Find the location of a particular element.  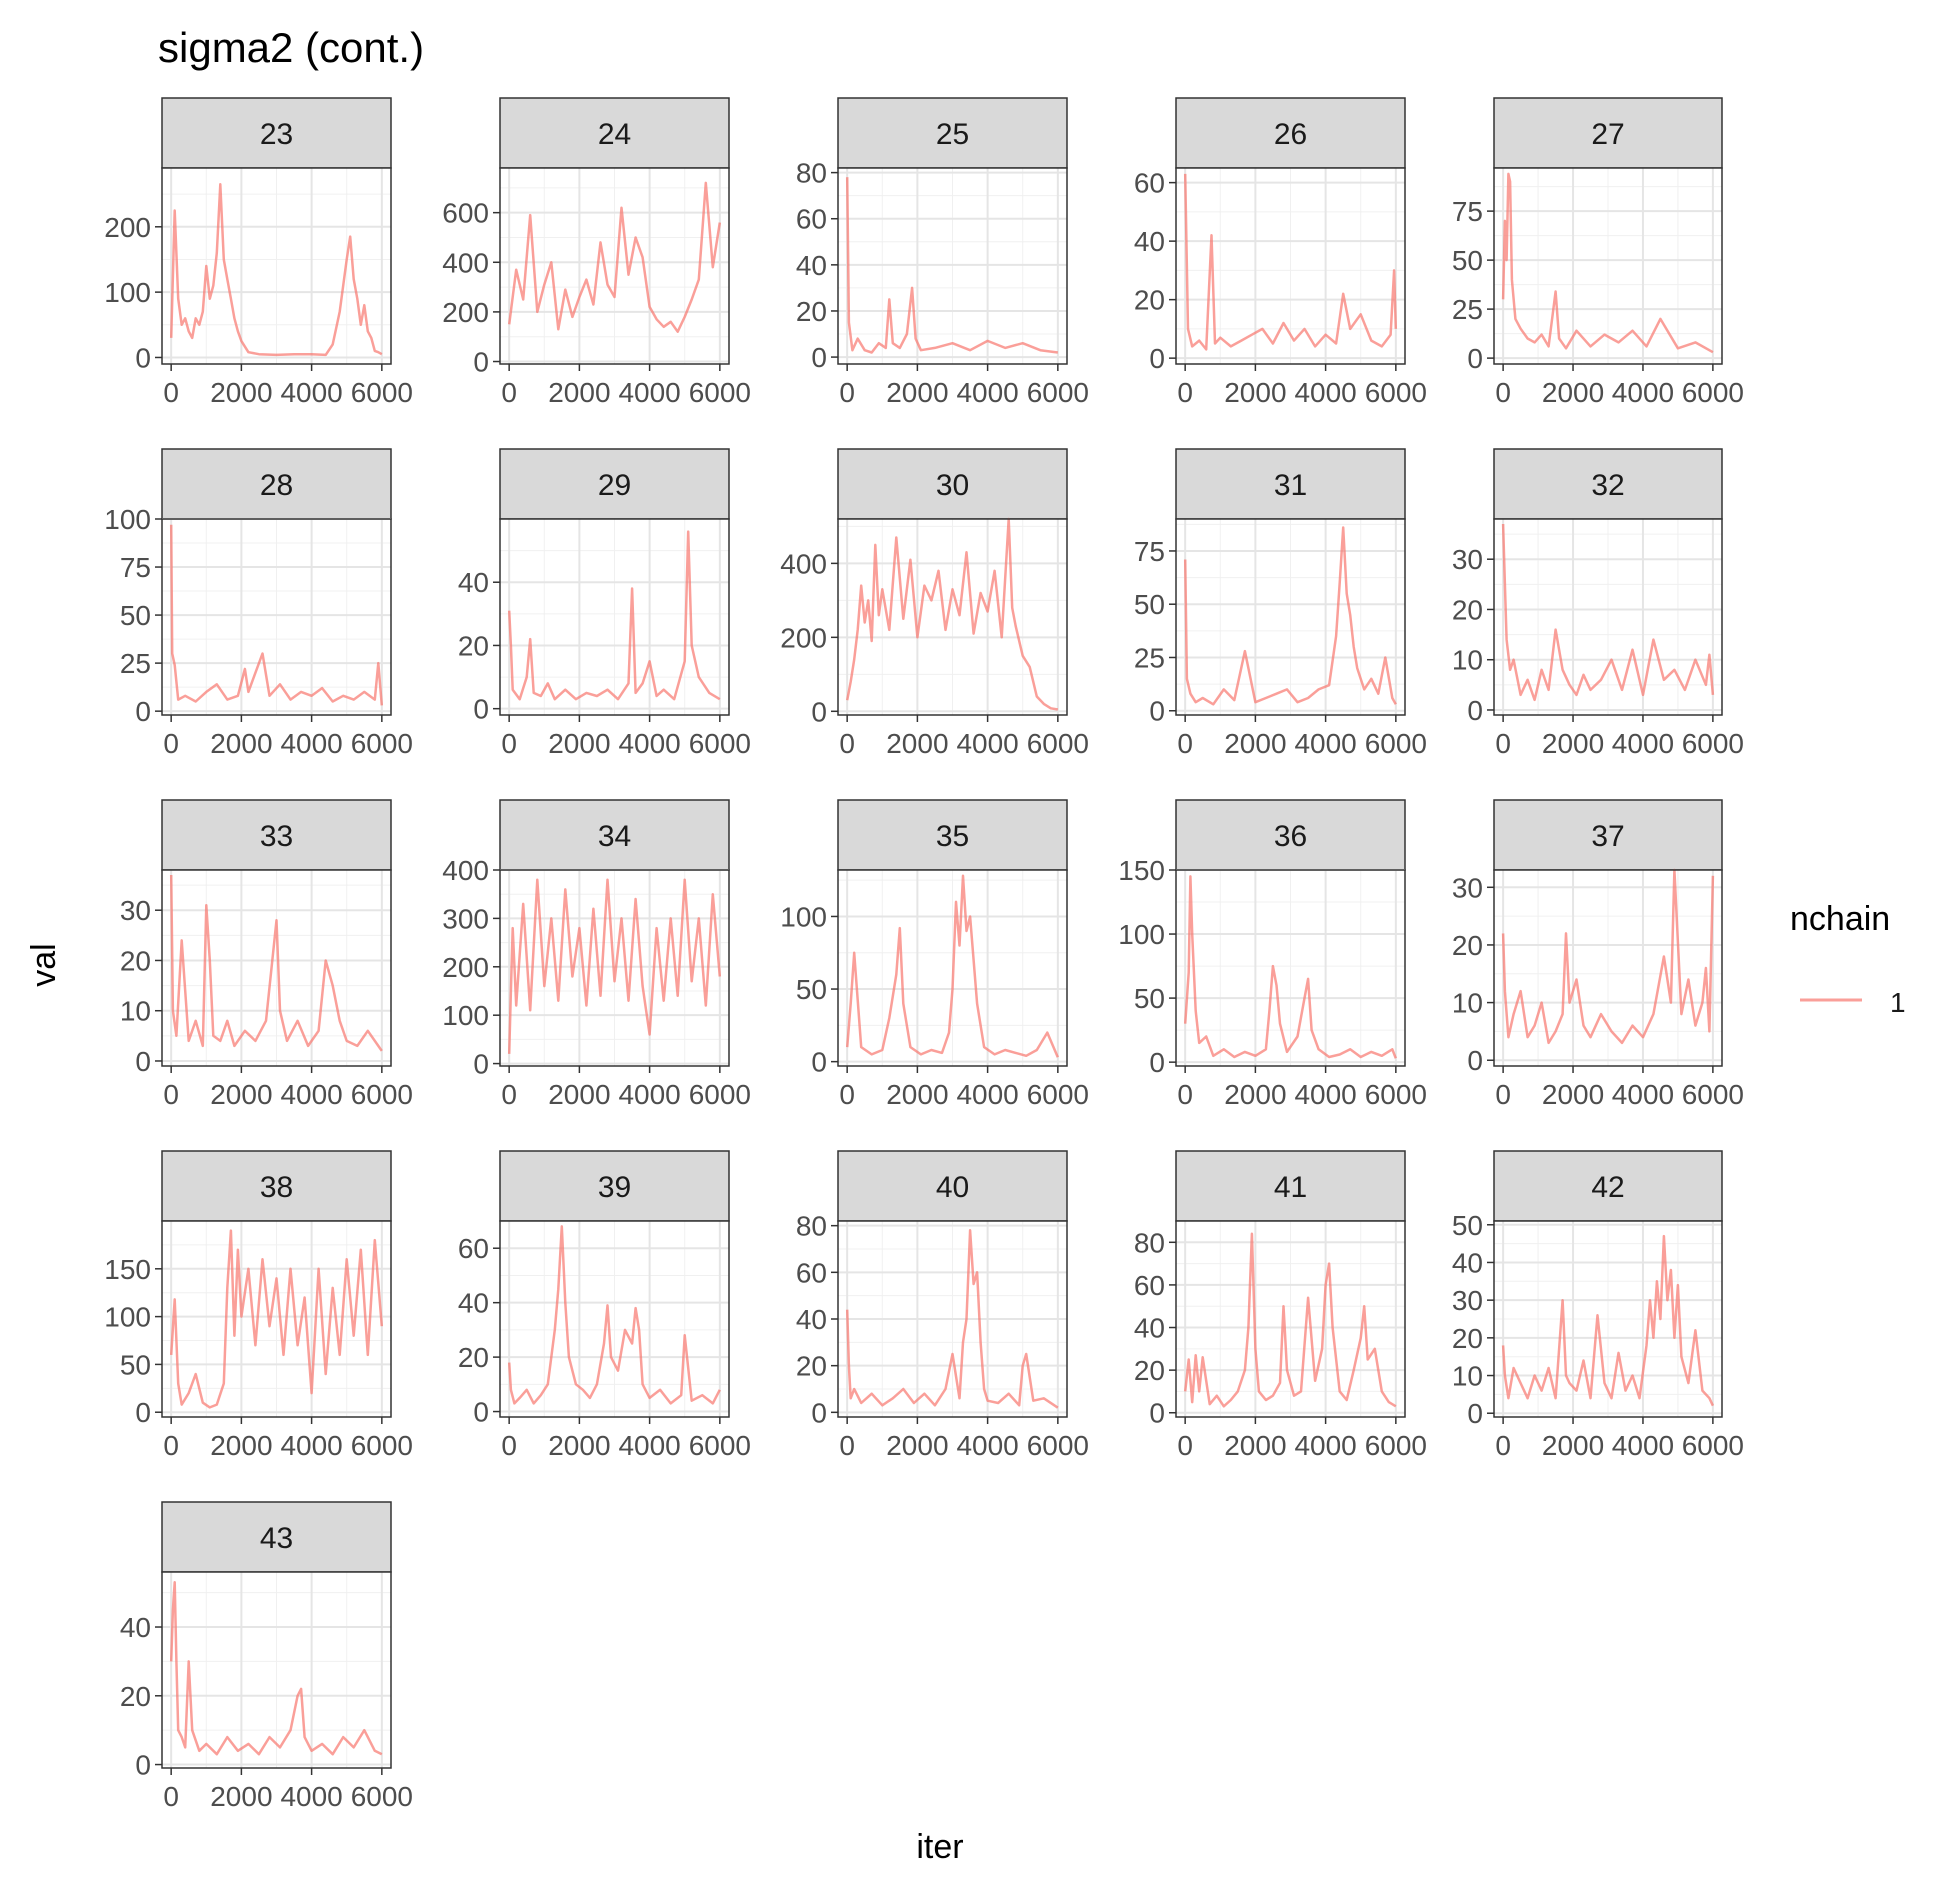

chart-title: sigma2 (cont.) is located at coordinates (291, 47).